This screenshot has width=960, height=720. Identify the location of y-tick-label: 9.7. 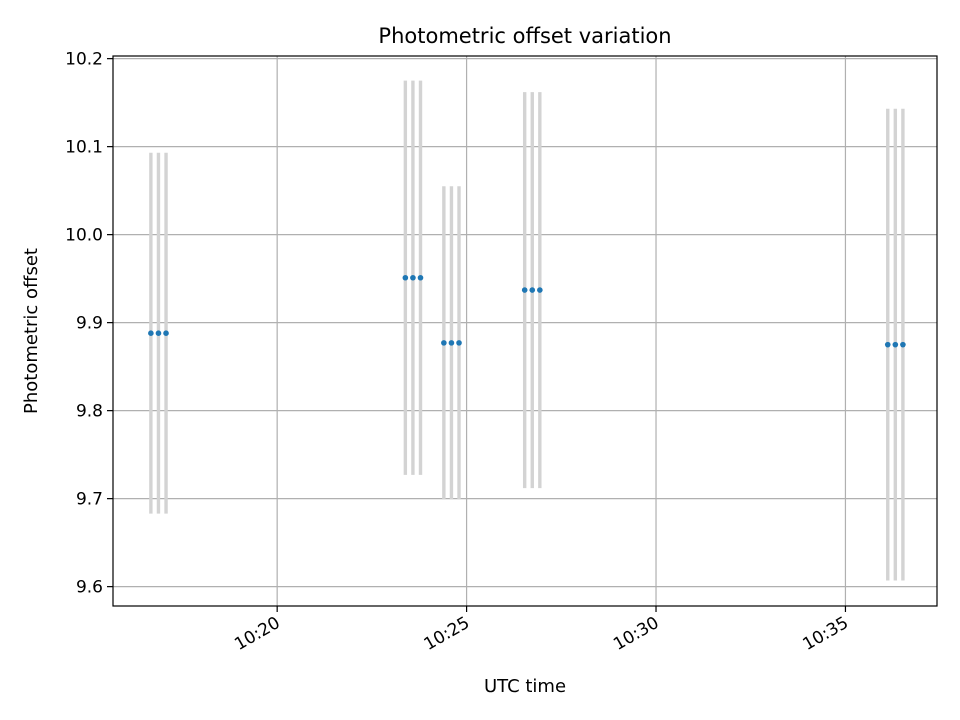
(89, 500).